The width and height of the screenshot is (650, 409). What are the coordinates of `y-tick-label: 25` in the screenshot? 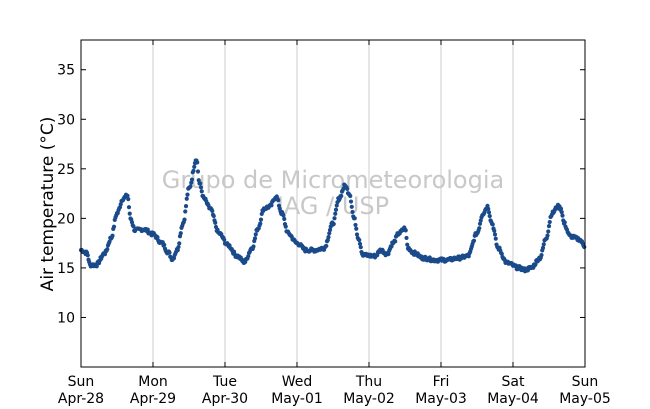 It's located at (66, 170).